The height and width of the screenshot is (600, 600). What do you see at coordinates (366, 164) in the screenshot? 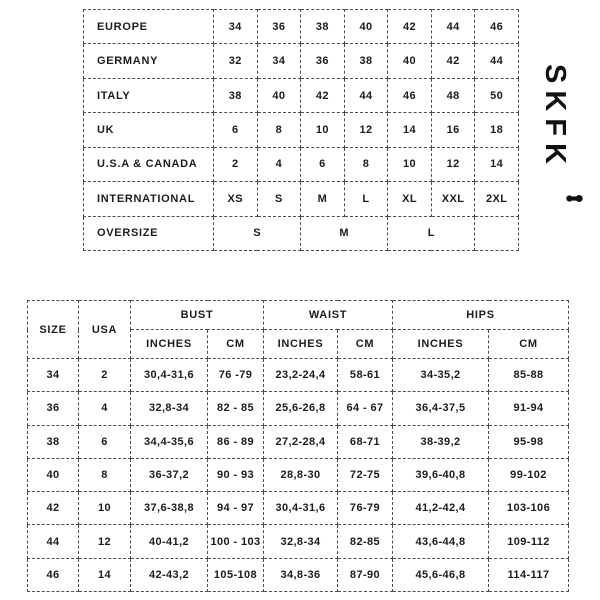
I see `size-value-cell: 8` at bounding box center [366, 164].